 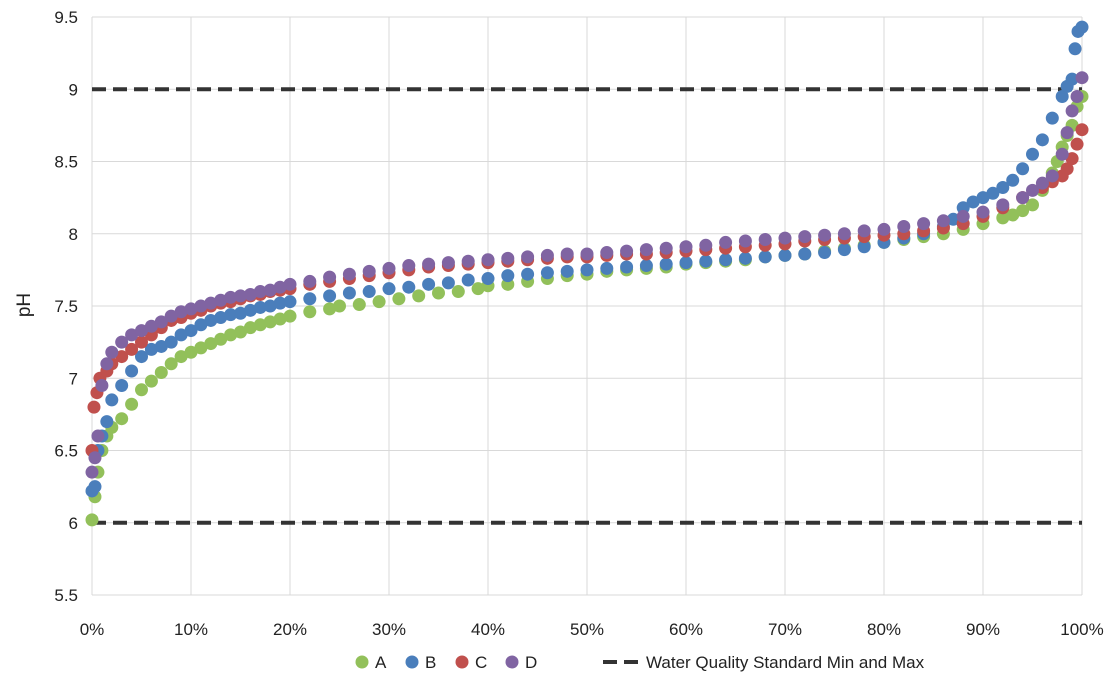 I want to click on x-tick-label: 20%, so click(x=290, y=629).